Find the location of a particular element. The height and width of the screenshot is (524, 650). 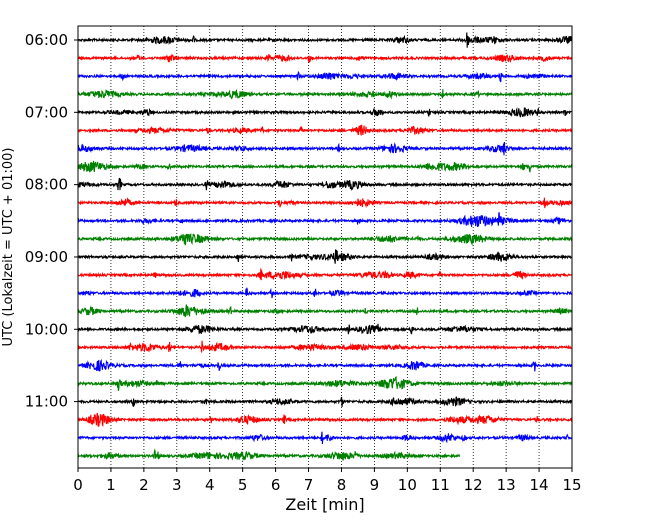

x-tick-label: 14 is located at coordinates (539, 485).